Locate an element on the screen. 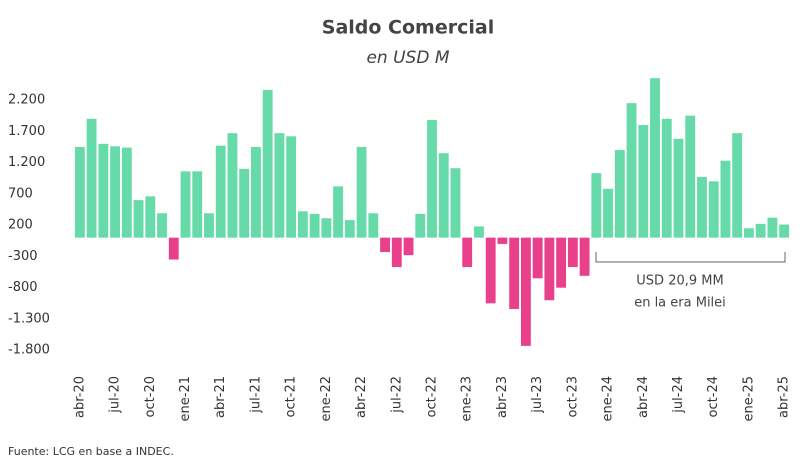  x-tick-label: ene-25 is located at coordinates (748, 398).